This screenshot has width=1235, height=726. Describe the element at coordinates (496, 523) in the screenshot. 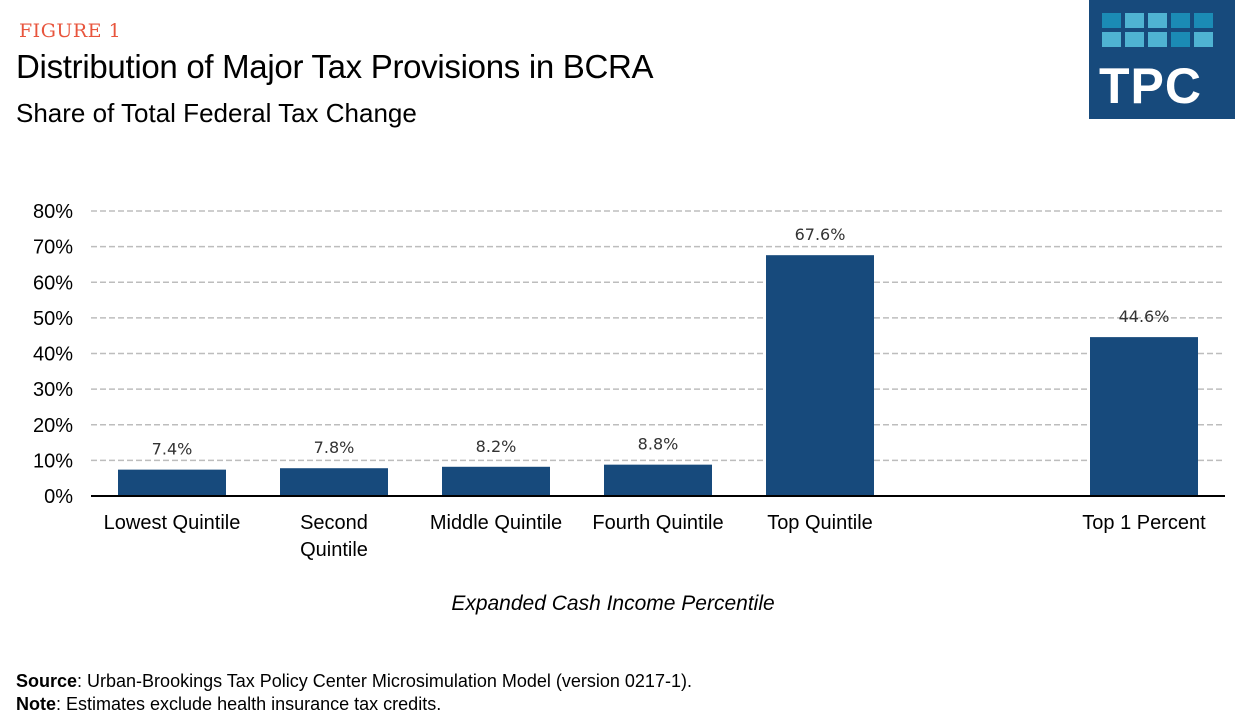

I see `category-label: Middle Quintile` at that location.